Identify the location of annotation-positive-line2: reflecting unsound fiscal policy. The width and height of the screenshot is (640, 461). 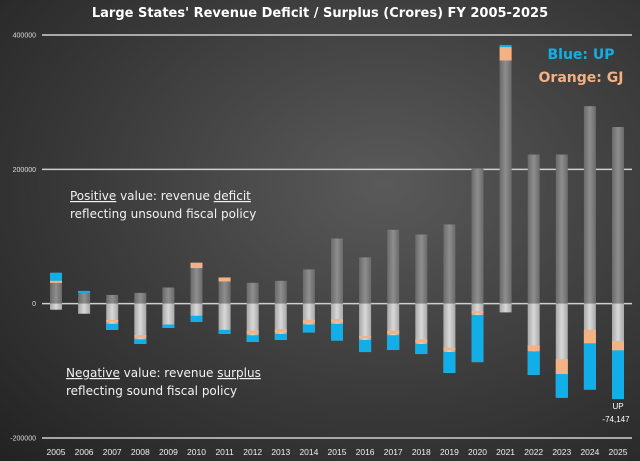
(163, 214).